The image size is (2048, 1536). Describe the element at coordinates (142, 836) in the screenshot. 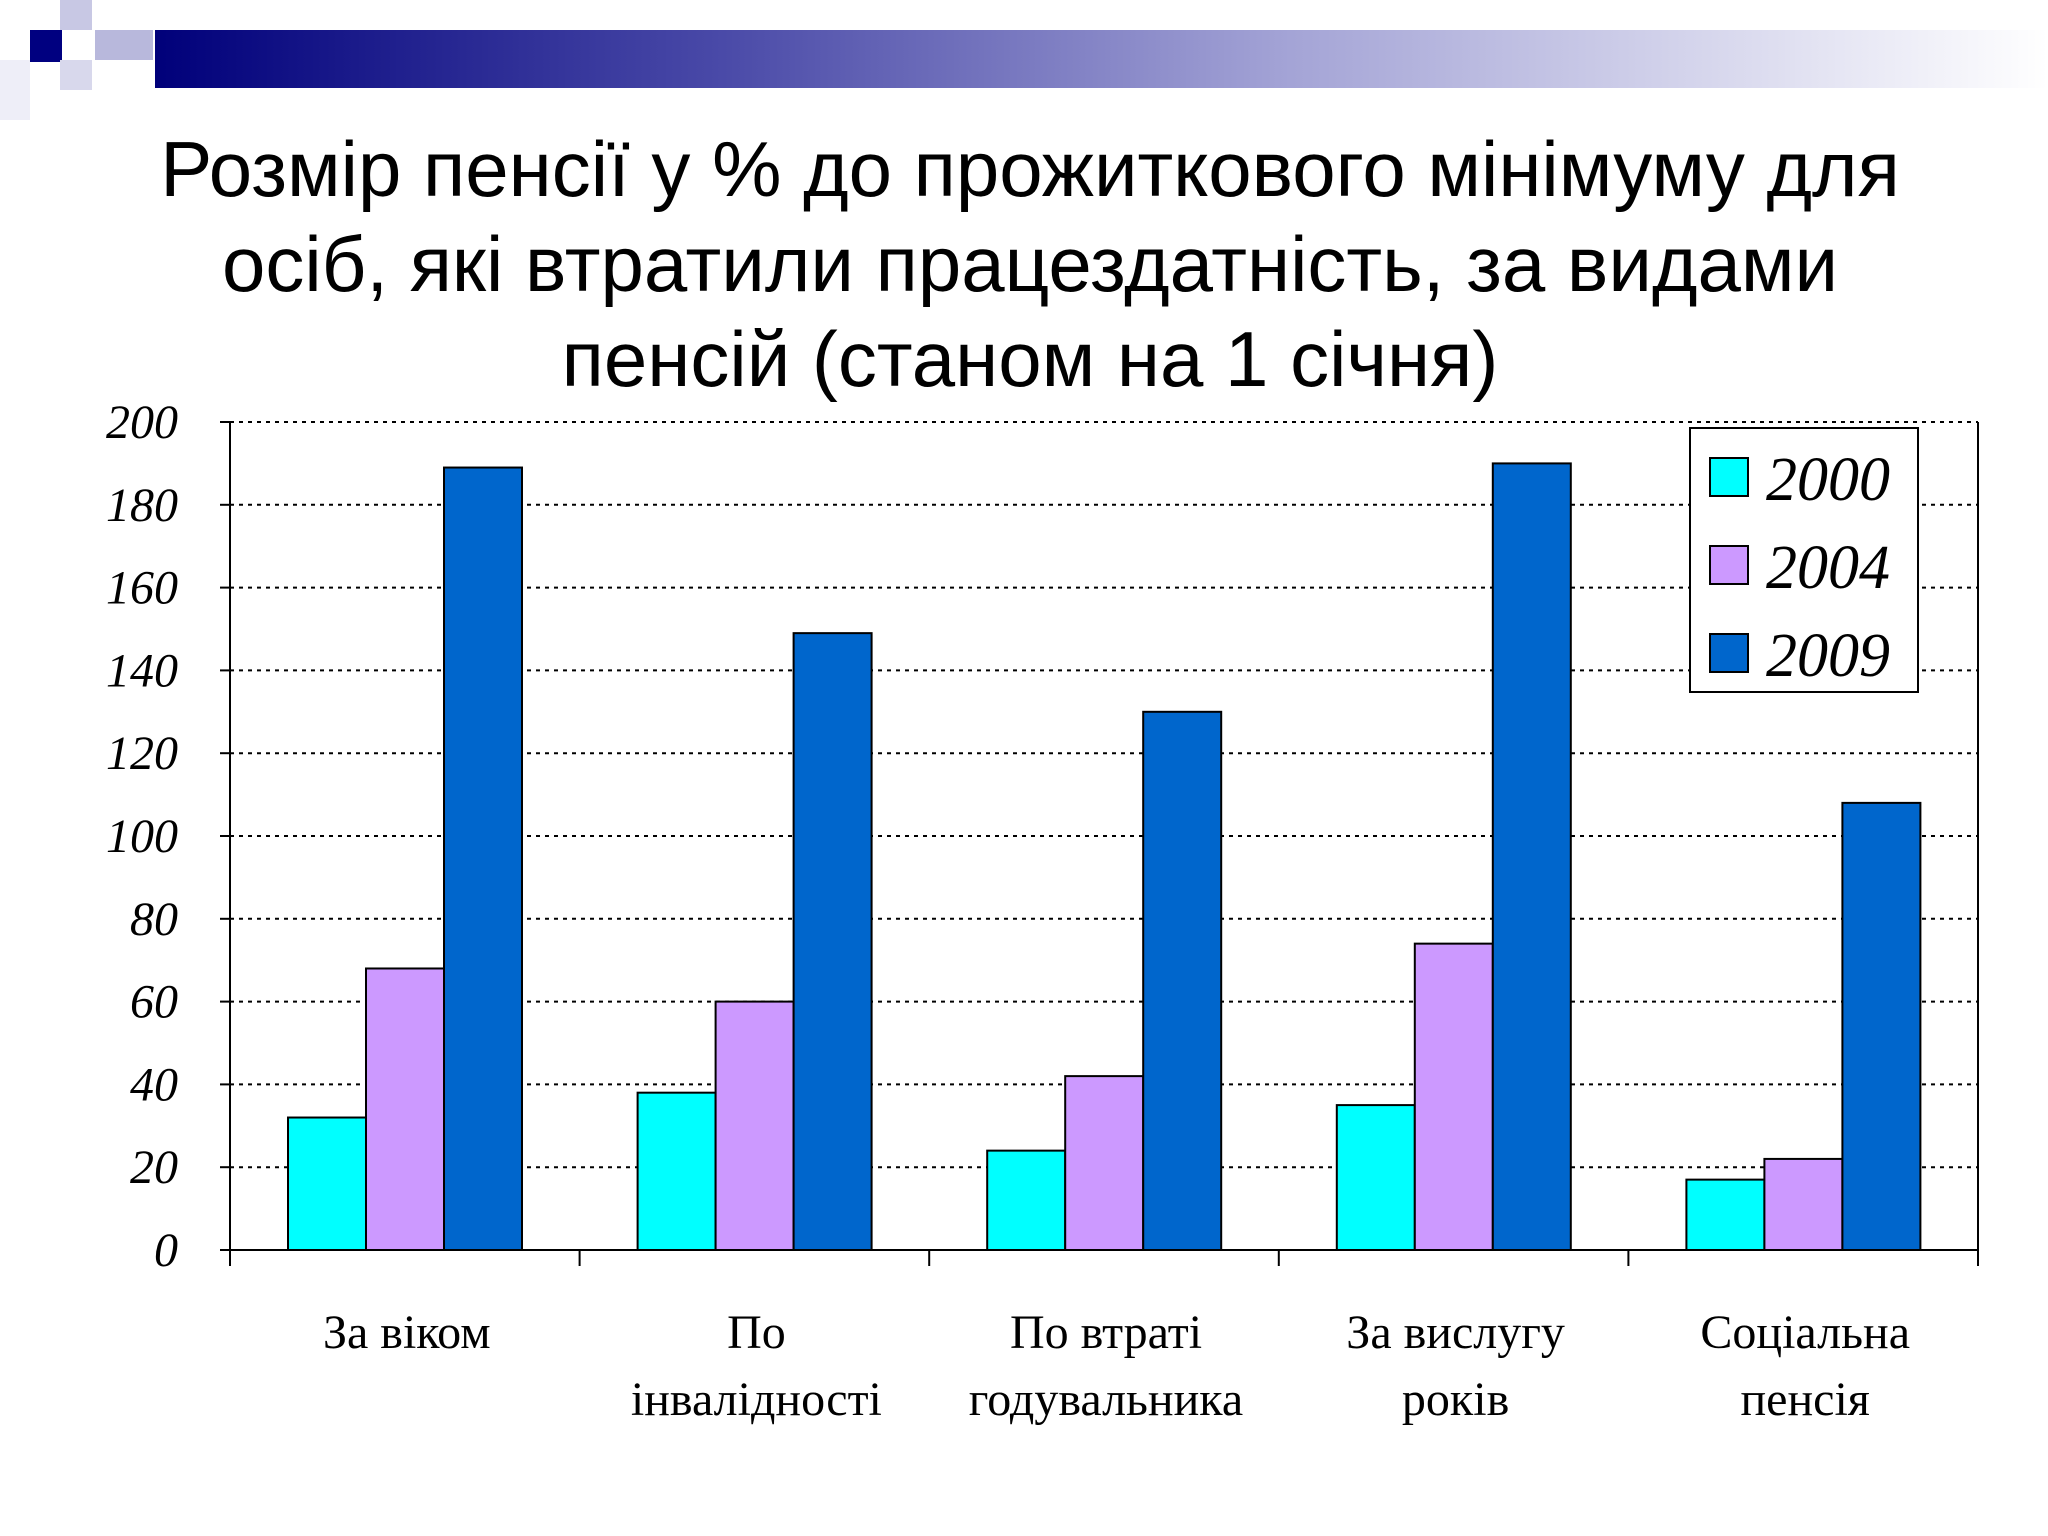

I see `y-tick-label: 100` at that location.